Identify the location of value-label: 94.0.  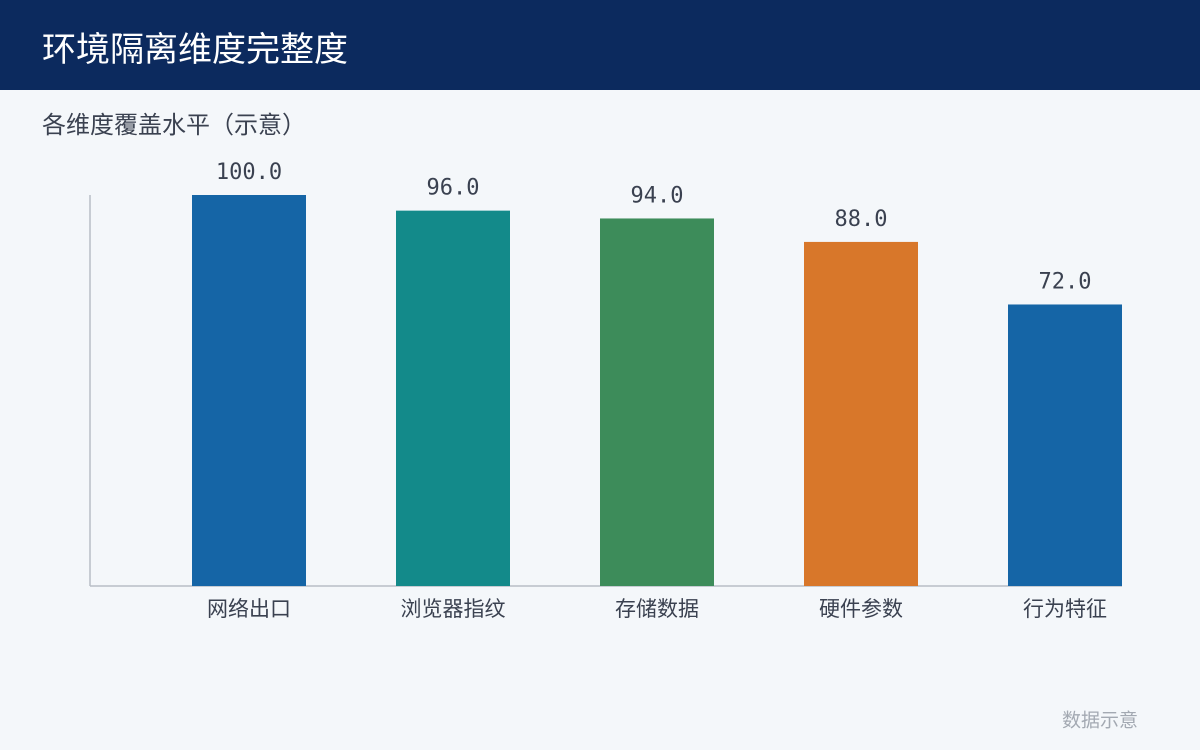
(657, 195).